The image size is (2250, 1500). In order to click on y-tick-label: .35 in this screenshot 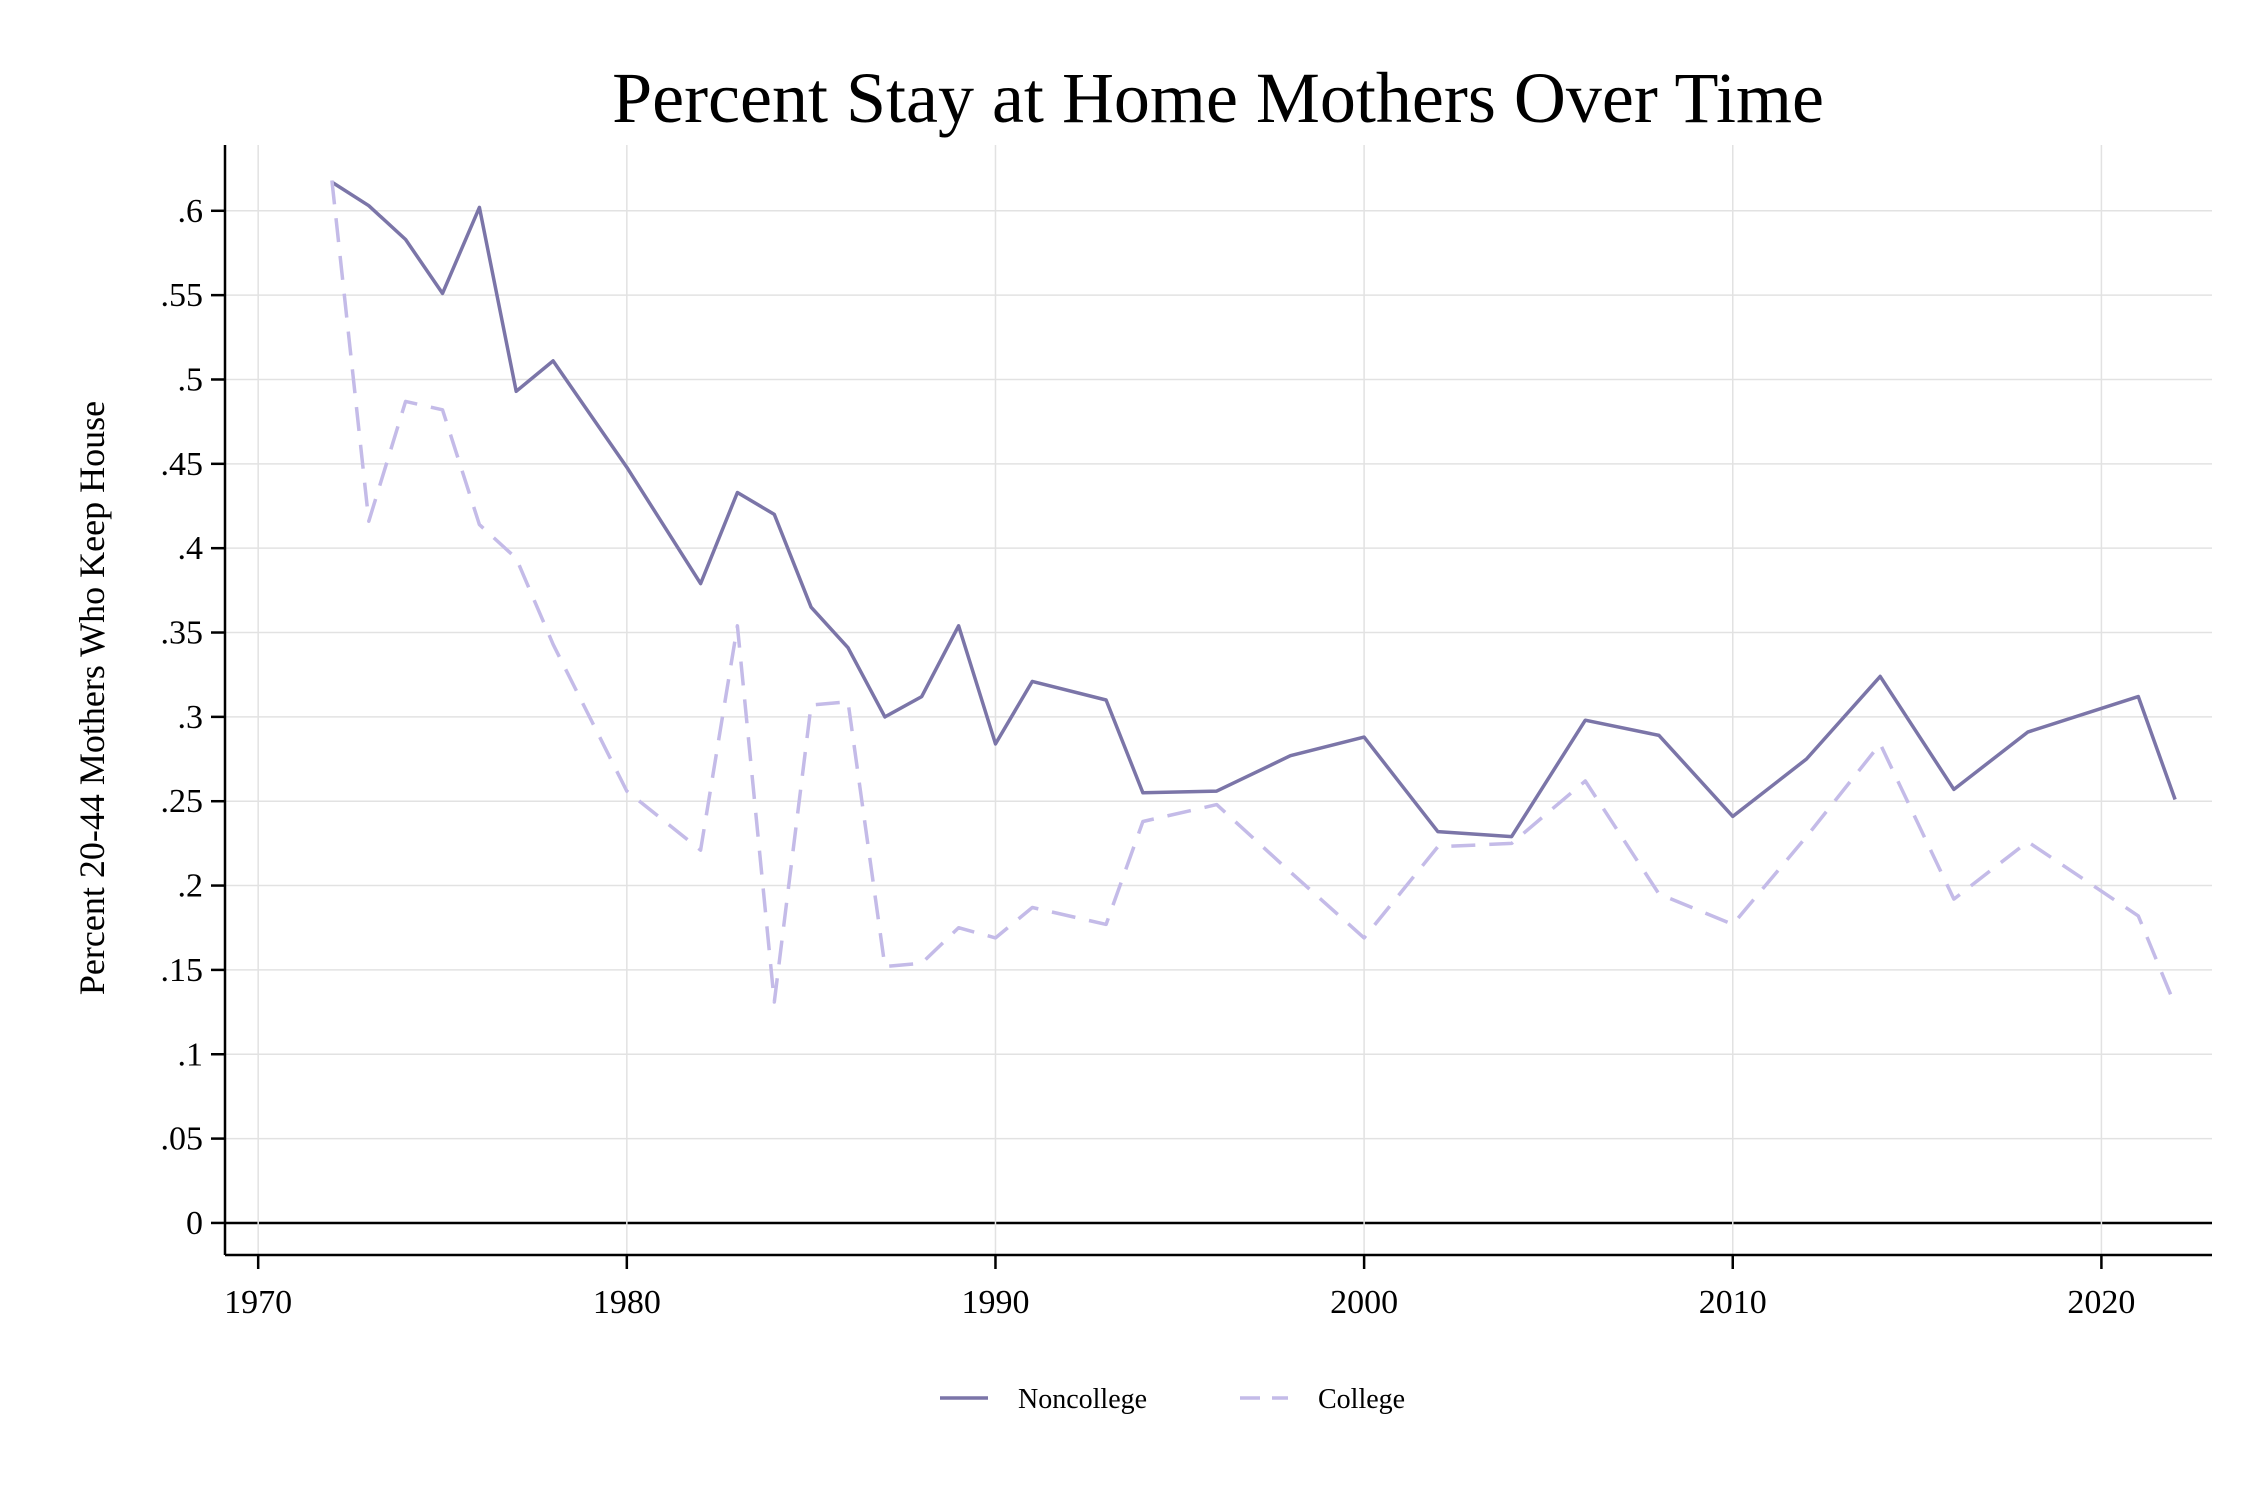, I will do `click(182, 633)`.